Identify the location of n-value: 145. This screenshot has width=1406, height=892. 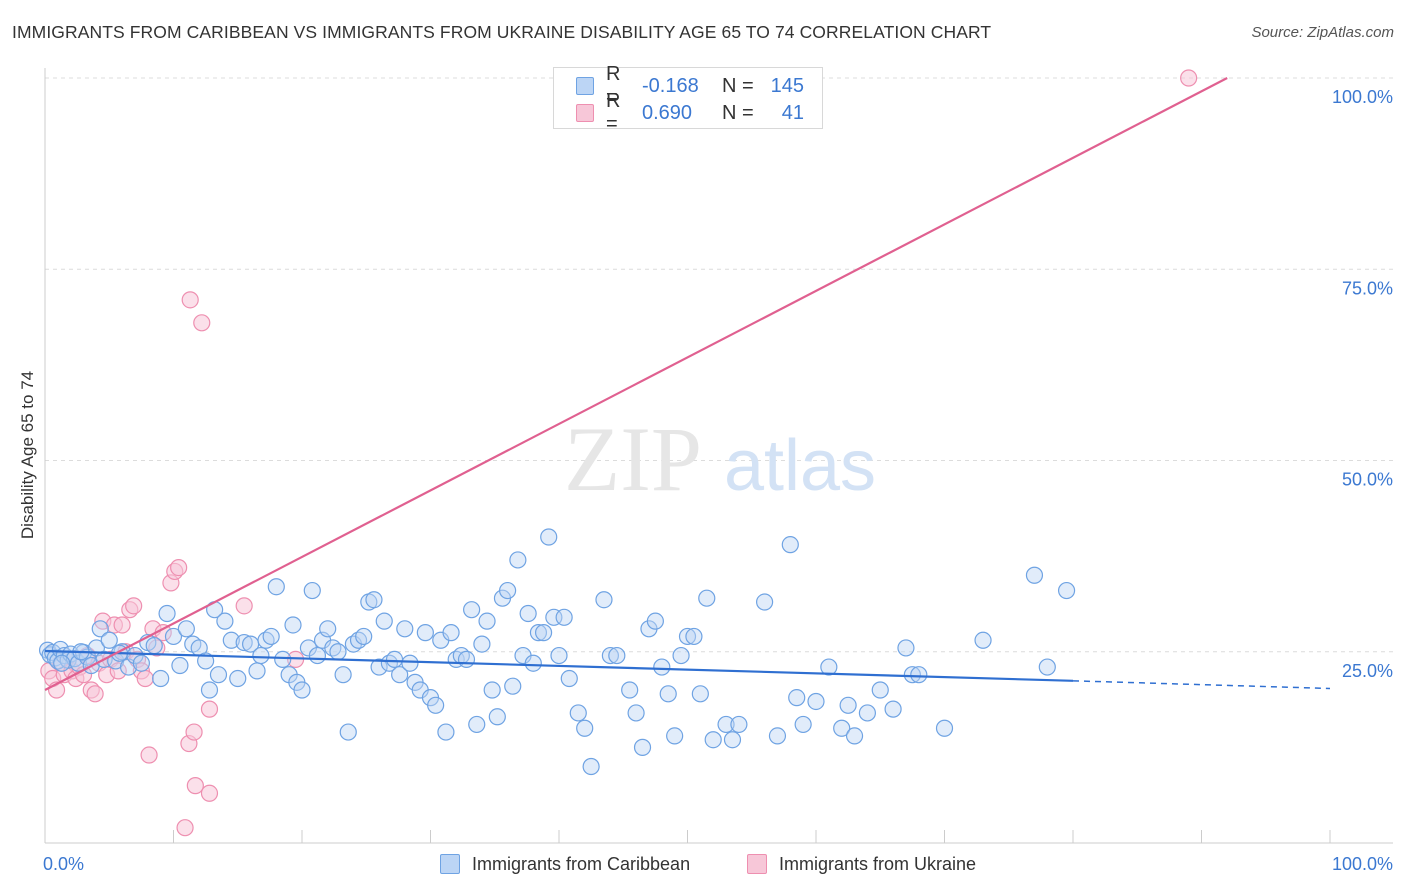
(787, 85).